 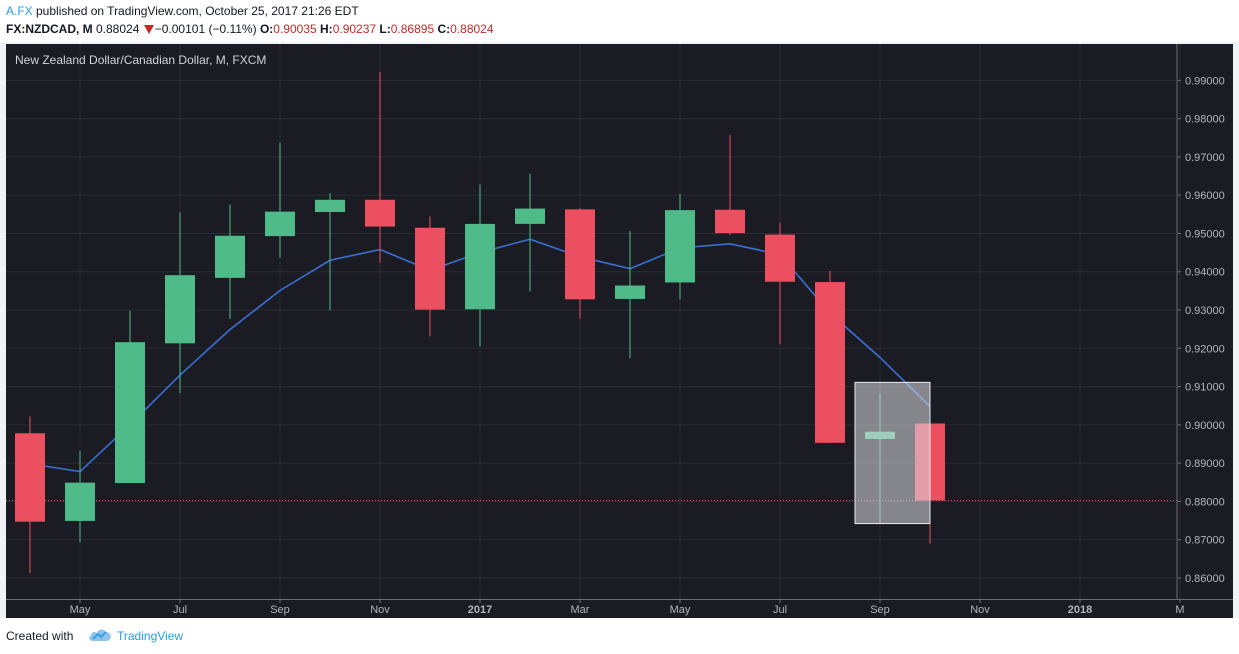 I want to click on high-label: H:, so click(x=326, y=29).